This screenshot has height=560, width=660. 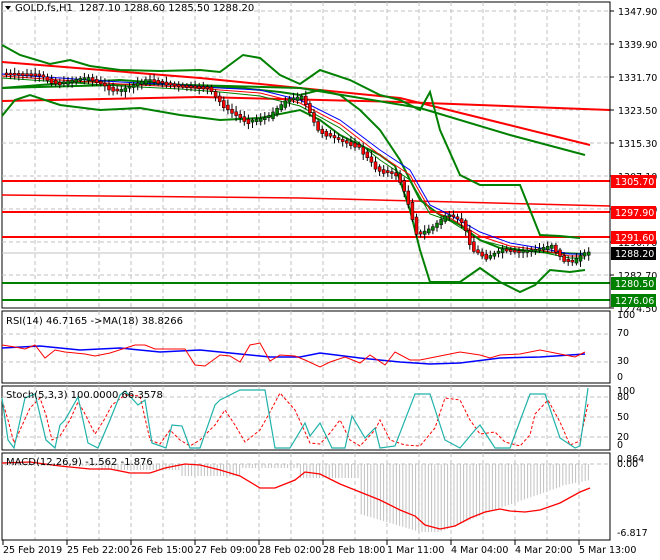 I want to click on stoch-title: Stoch(5,3,3) 100.0000 66.3578, so click(x=84, y=395).